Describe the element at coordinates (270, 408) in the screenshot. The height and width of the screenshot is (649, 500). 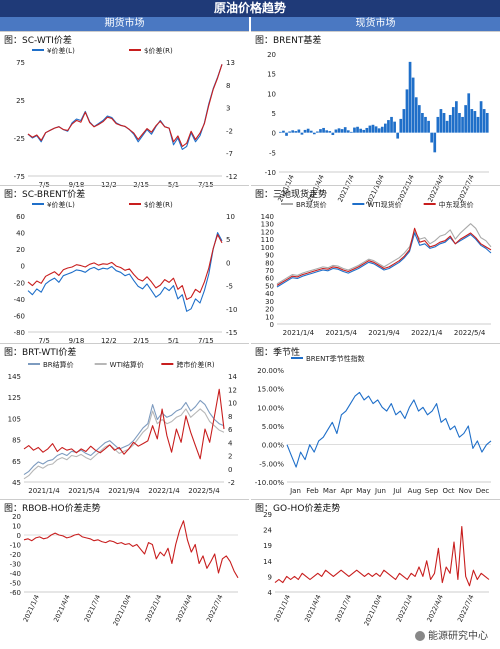
I see `y-tick-label: 10.00%` at that location.